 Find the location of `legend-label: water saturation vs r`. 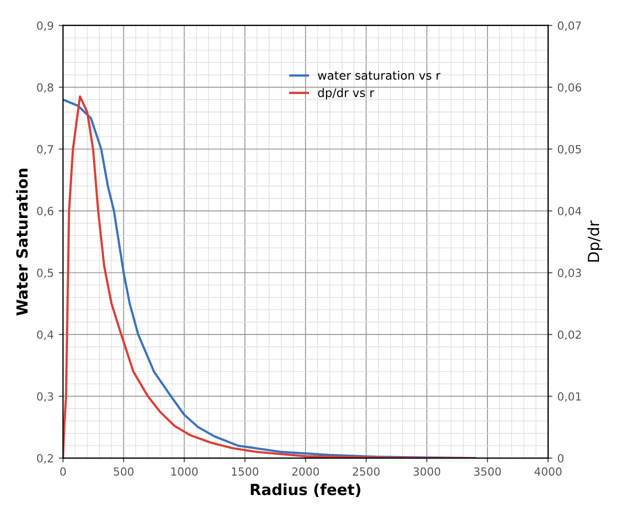

legend-label: water saturation vs r is located at coordinates (379, 75).